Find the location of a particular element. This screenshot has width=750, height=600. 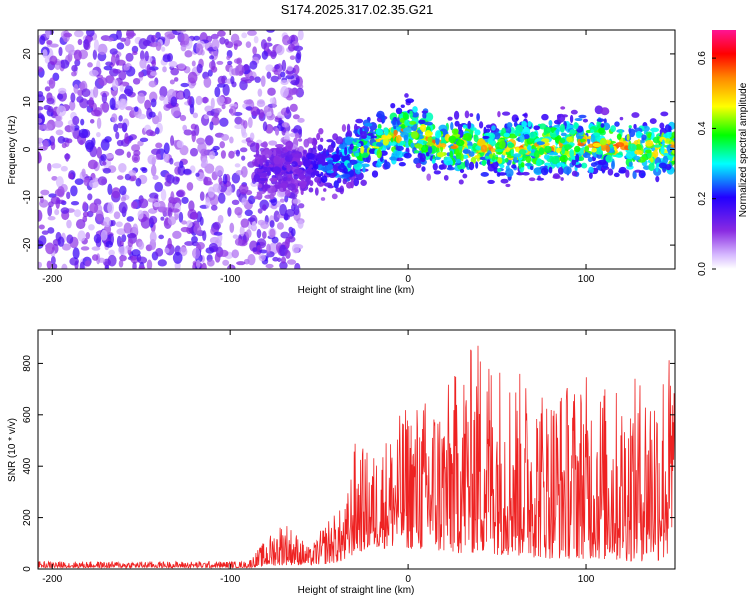

heatmap-ytick-label: 20 is located at coordinates (27, 54).